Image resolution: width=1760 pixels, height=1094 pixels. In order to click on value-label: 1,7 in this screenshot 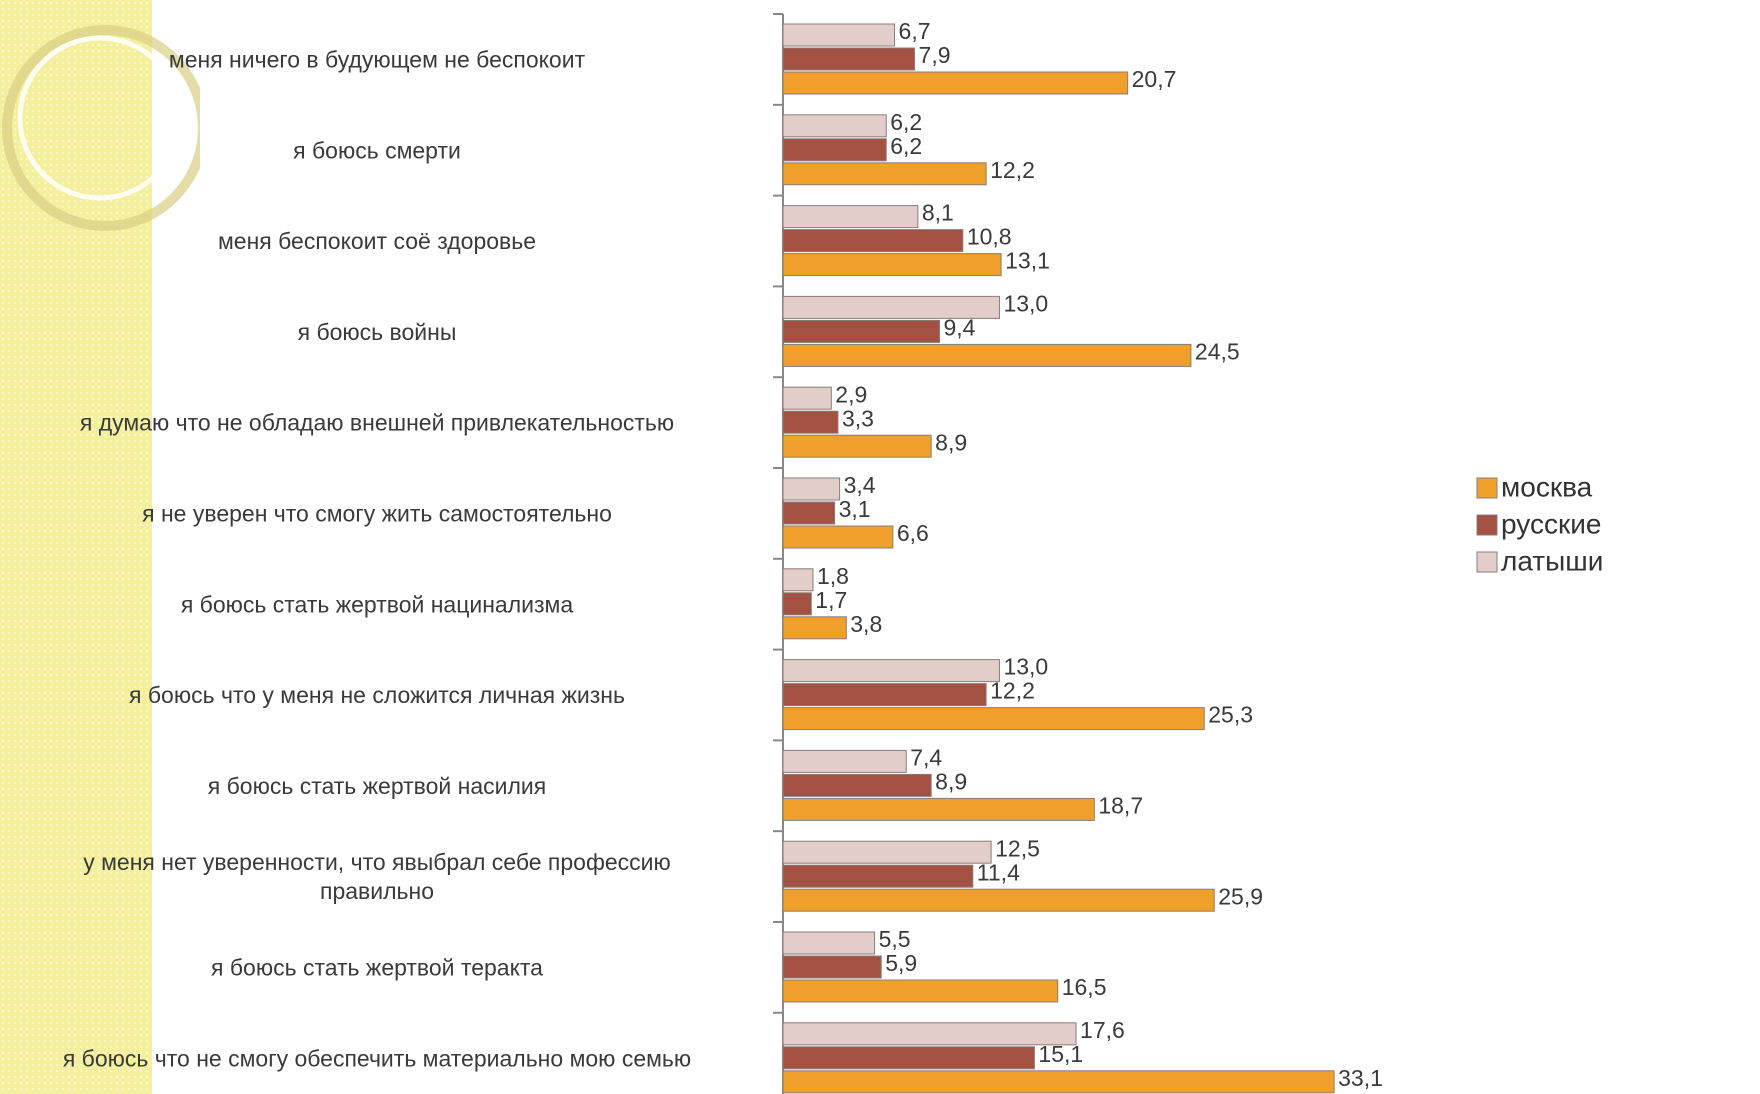, I will do `click(831, 600)`.